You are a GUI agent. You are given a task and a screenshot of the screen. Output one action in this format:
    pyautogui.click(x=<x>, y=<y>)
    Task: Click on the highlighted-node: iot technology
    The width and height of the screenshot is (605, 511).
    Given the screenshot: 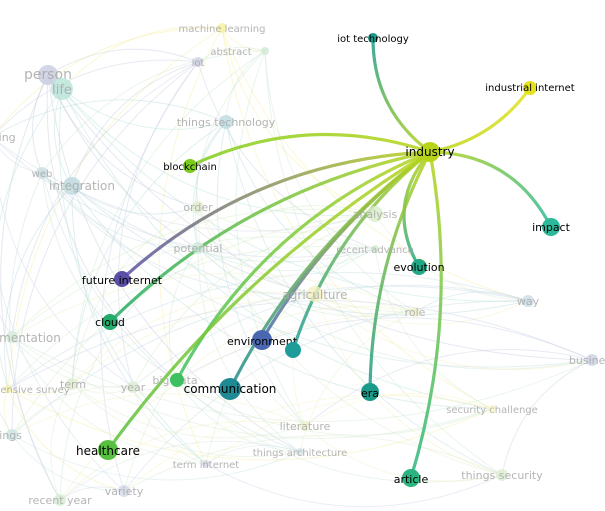 What is the action you would take?
    pyautogui.click(x=373, y=39)
    